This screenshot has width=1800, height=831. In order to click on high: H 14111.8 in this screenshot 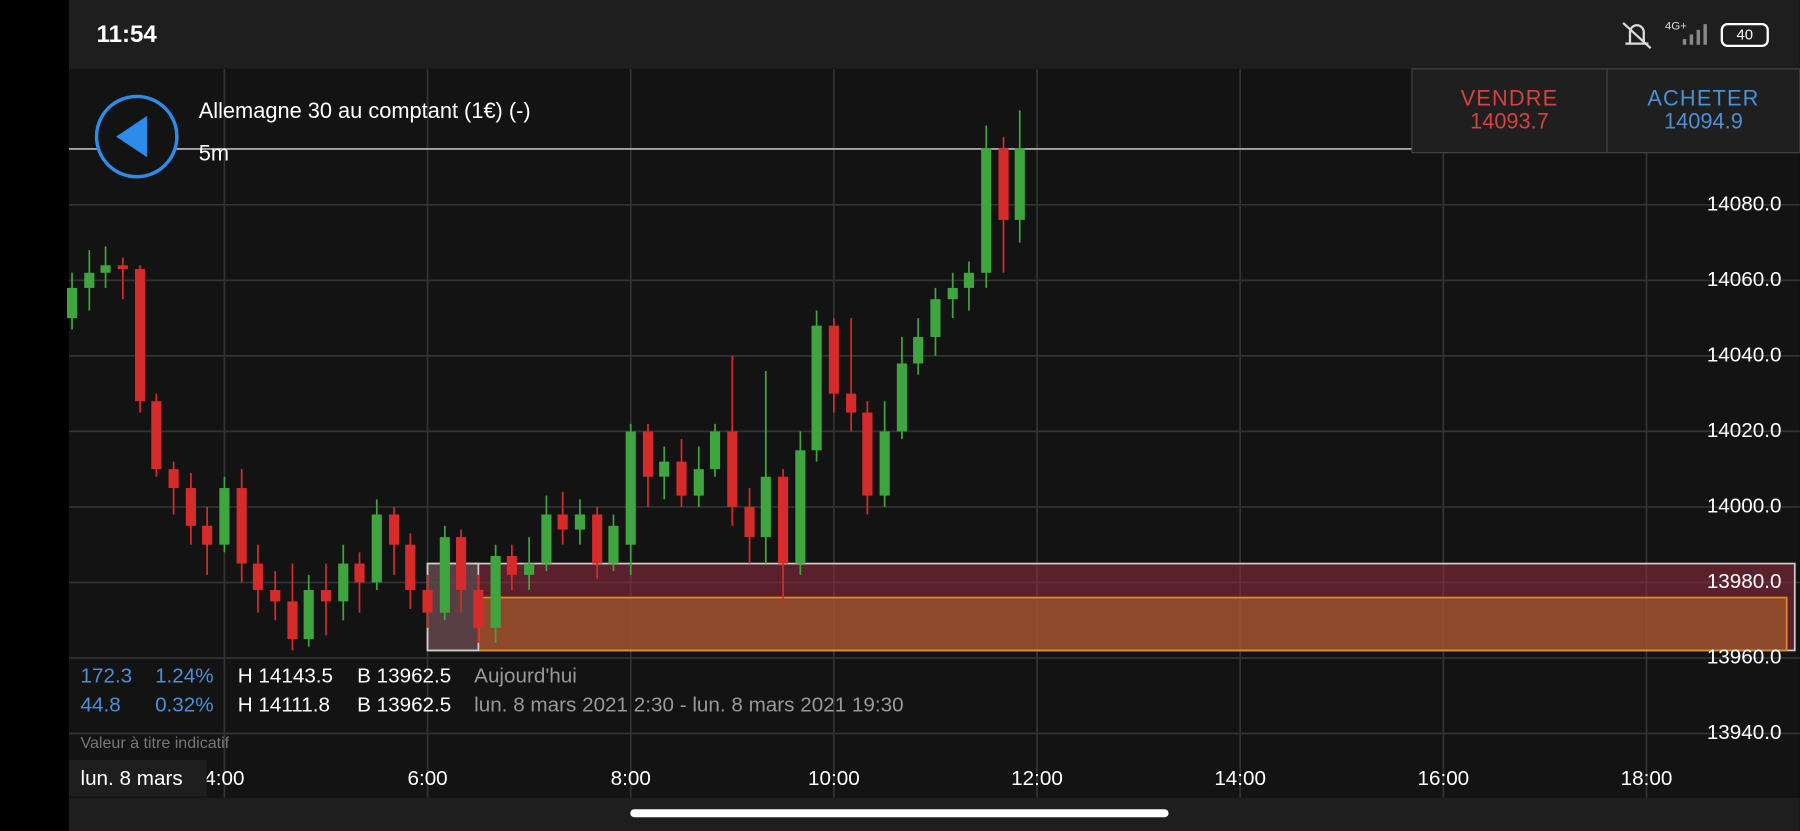, I will do `click(284, 704)`.